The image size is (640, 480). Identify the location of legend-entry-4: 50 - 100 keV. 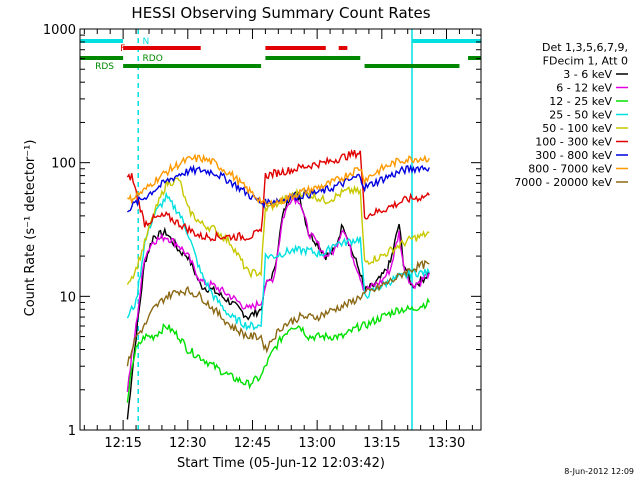
(577, 128).